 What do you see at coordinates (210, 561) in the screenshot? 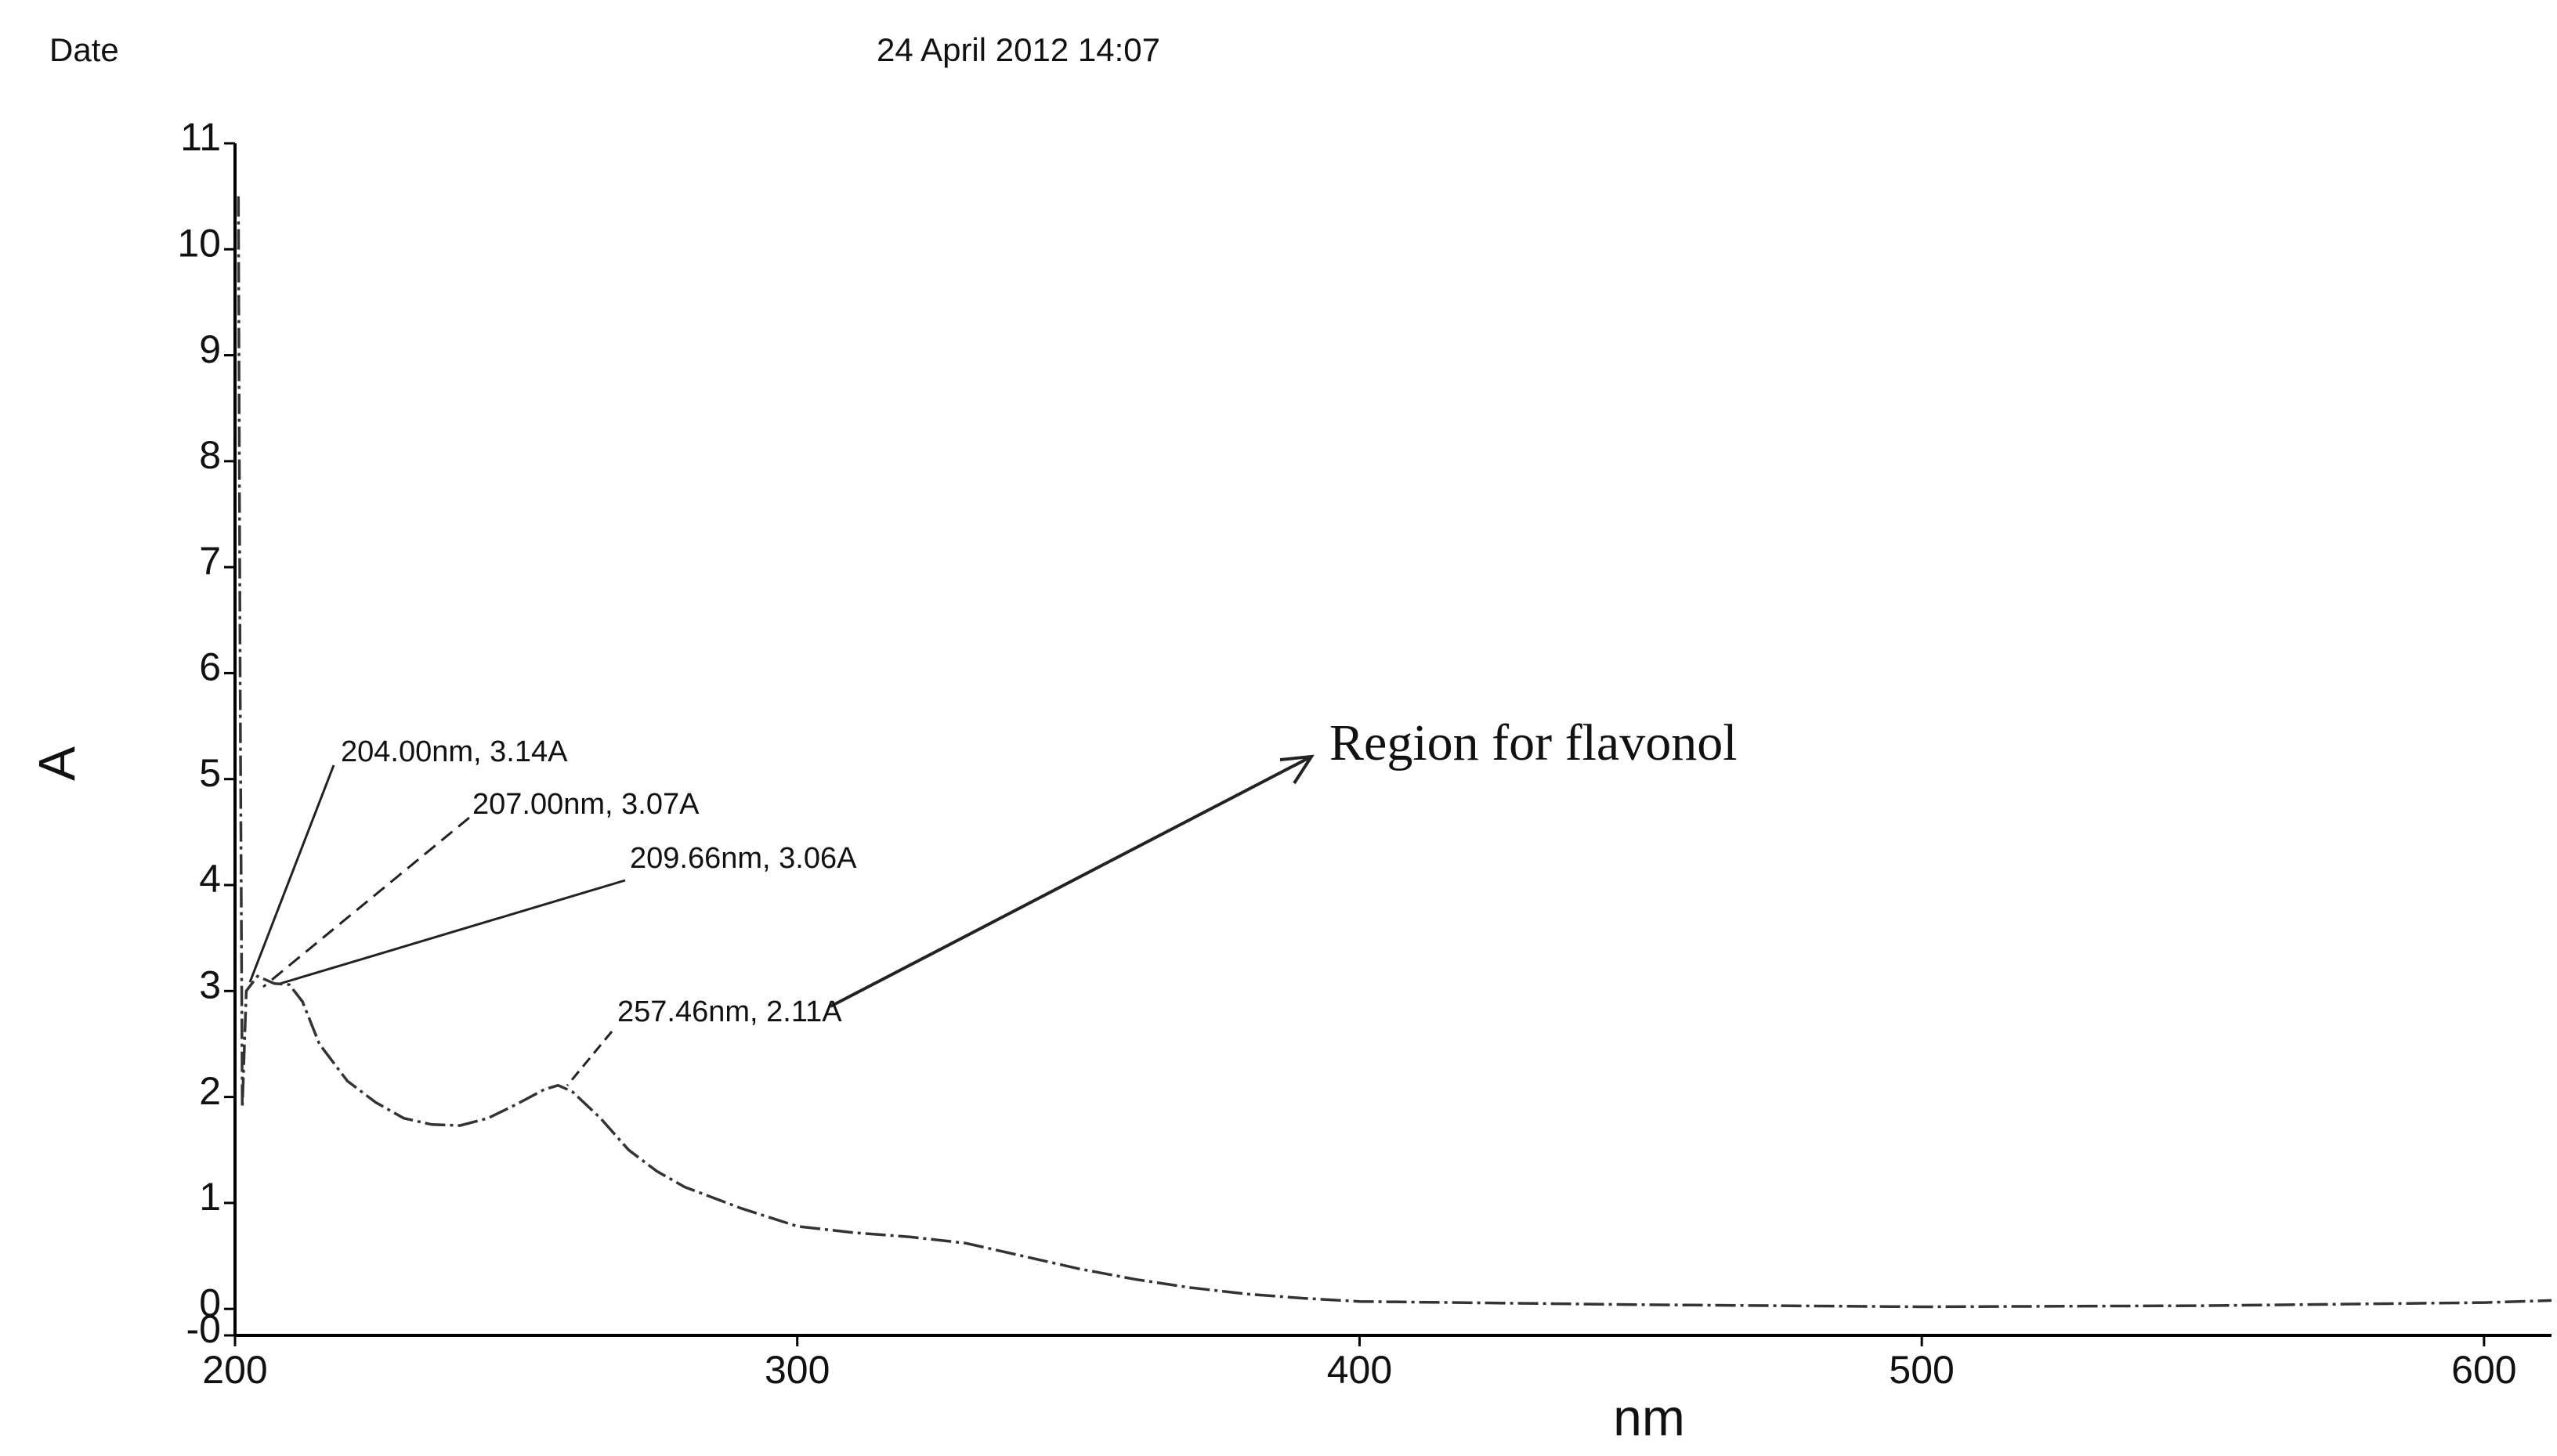
I see `y-tick-label: 7` at bounding box center [210, 561].